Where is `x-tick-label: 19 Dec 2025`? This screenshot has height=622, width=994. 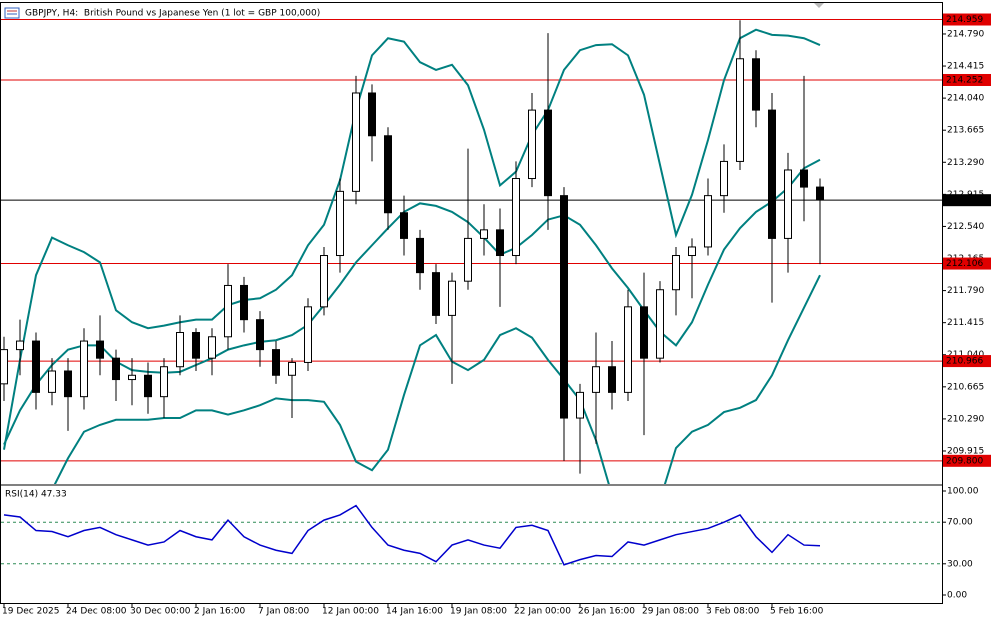
x-tick-label: 19 Dec 2025 is located at coordinates (31, 612).